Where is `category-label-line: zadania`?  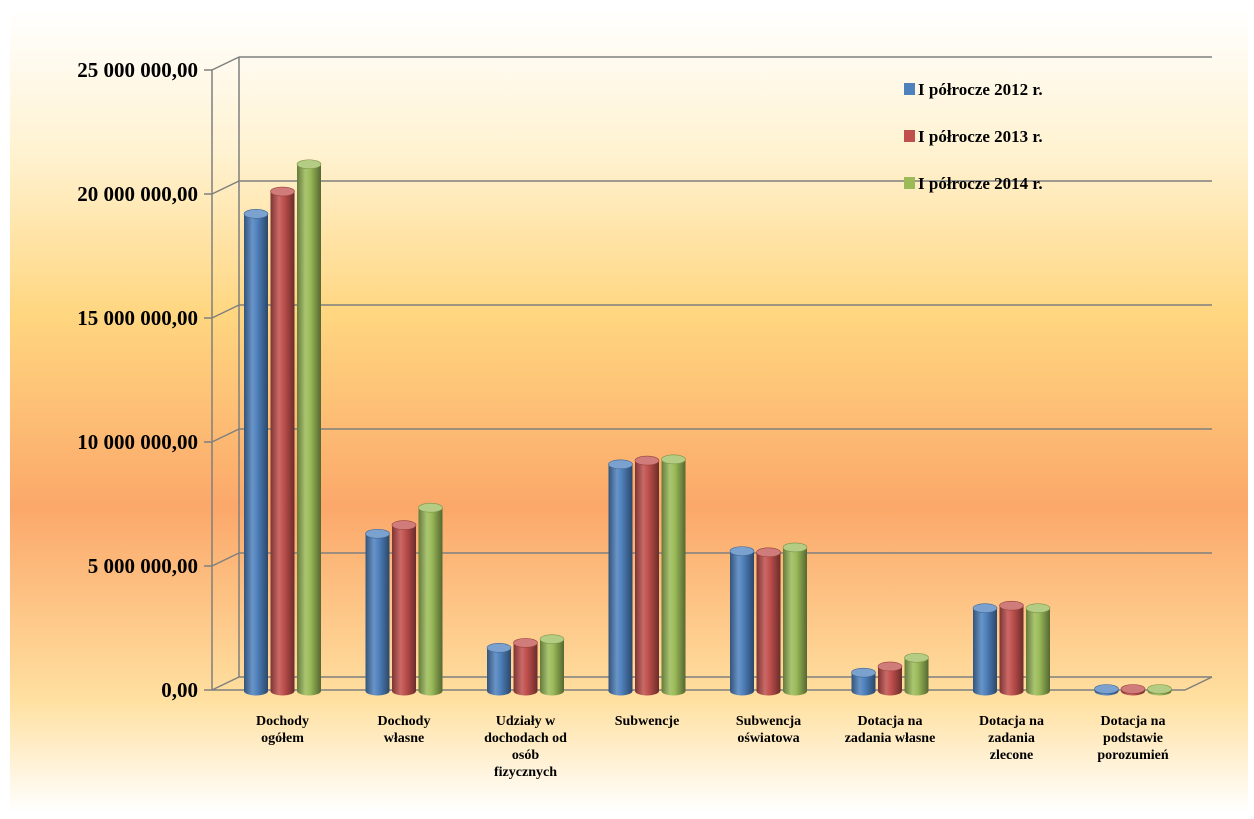
category-label-line: zadania is located at coordinates (1011, 738).